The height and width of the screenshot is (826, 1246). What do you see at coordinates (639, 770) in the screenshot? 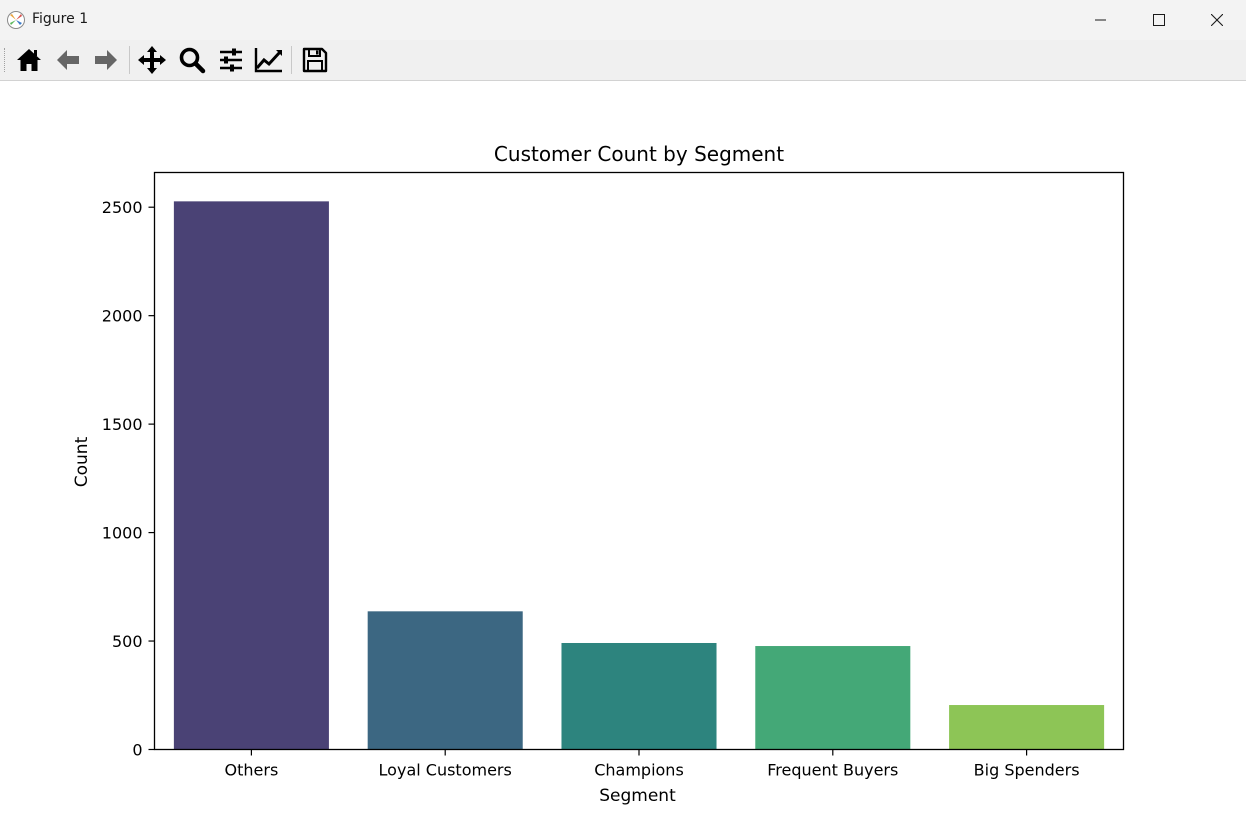
I see `x-tick-label: Champions` at bounding box center [639, 770].